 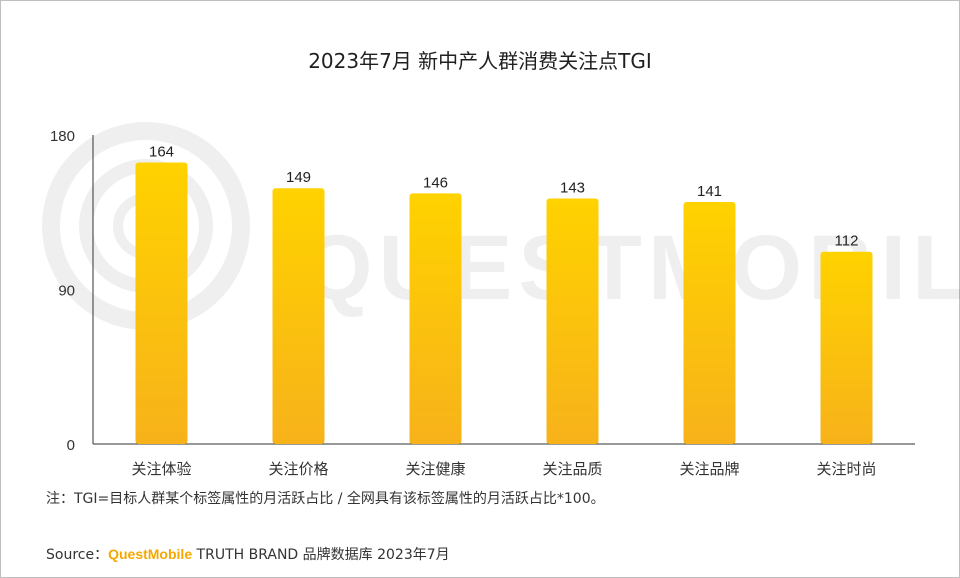 What do you see at coordinates (77, 555) in the screenshot?
I see `source-label: Source：` at bounding box center [77, 555].